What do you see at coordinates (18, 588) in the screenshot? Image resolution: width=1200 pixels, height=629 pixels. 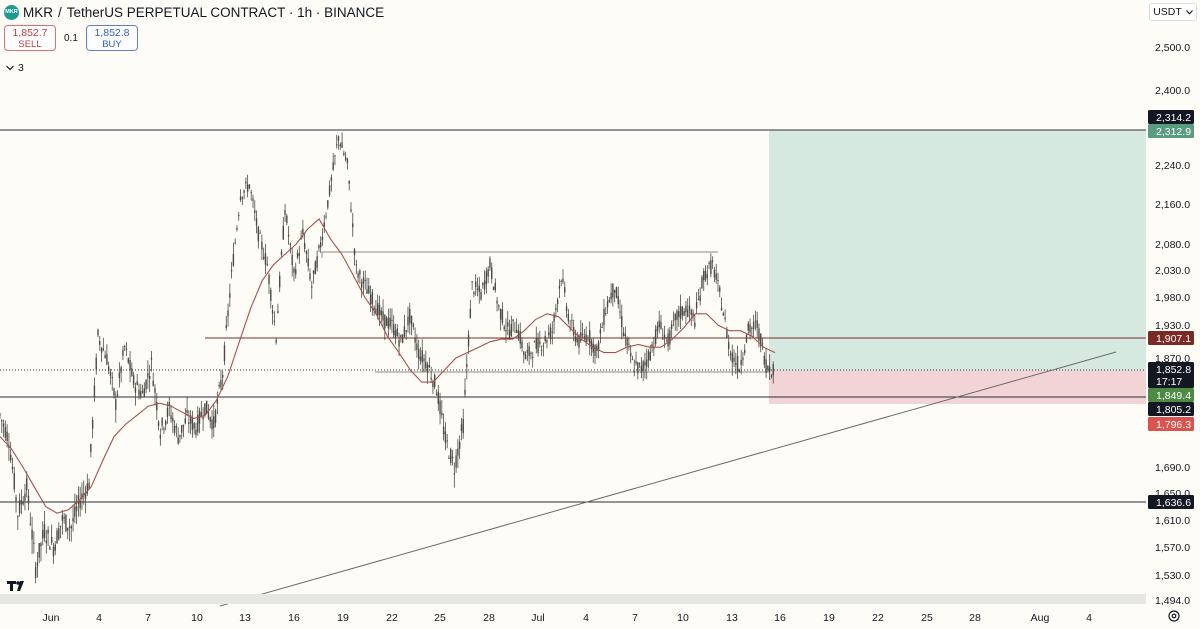 I see `tradingview-logo` at bounding box center [18, 588].